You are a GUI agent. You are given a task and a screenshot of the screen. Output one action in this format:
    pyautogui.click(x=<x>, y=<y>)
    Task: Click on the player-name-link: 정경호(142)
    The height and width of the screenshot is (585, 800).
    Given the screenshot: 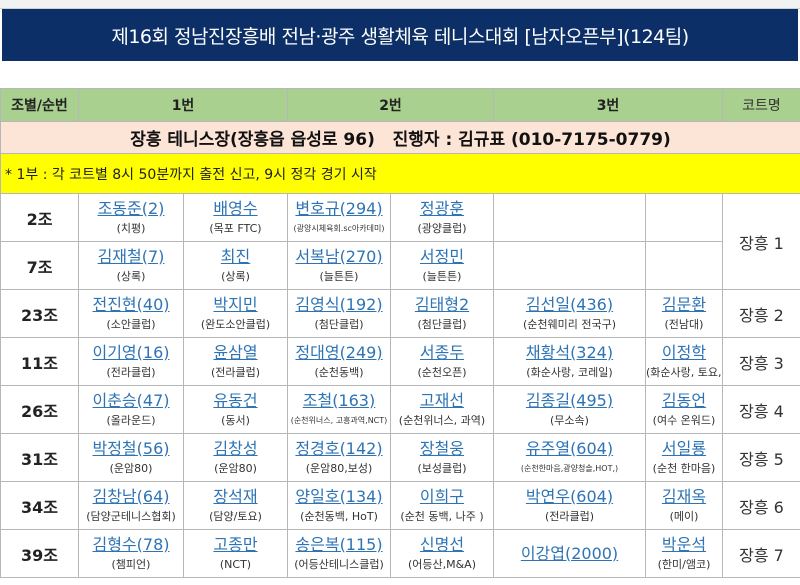 What is the action you would take?
    pyautogui.click(x=339, y=448)
    